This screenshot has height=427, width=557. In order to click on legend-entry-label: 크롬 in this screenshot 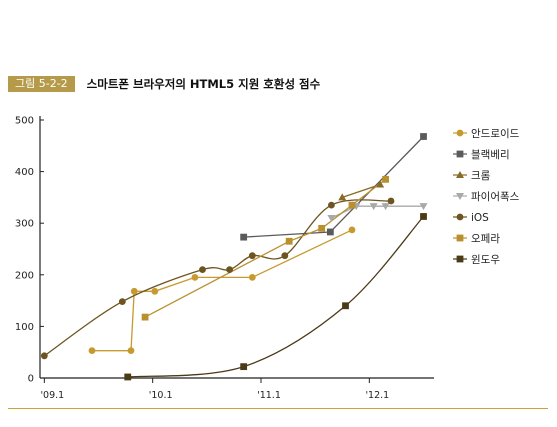, I will do `click(481, 176)`.